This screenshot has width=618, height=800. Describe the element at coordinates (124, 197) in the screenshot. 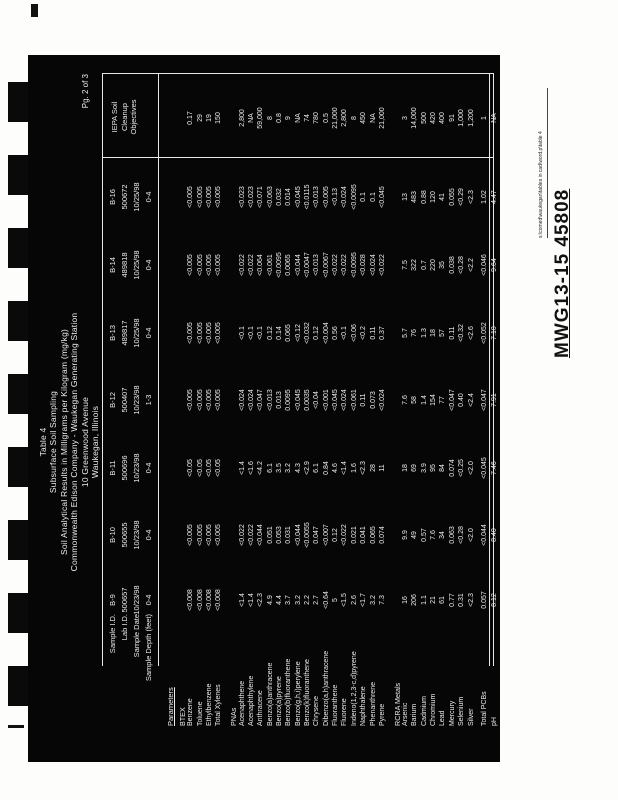

I see `sample-header-lab_id: 500672` at that location.